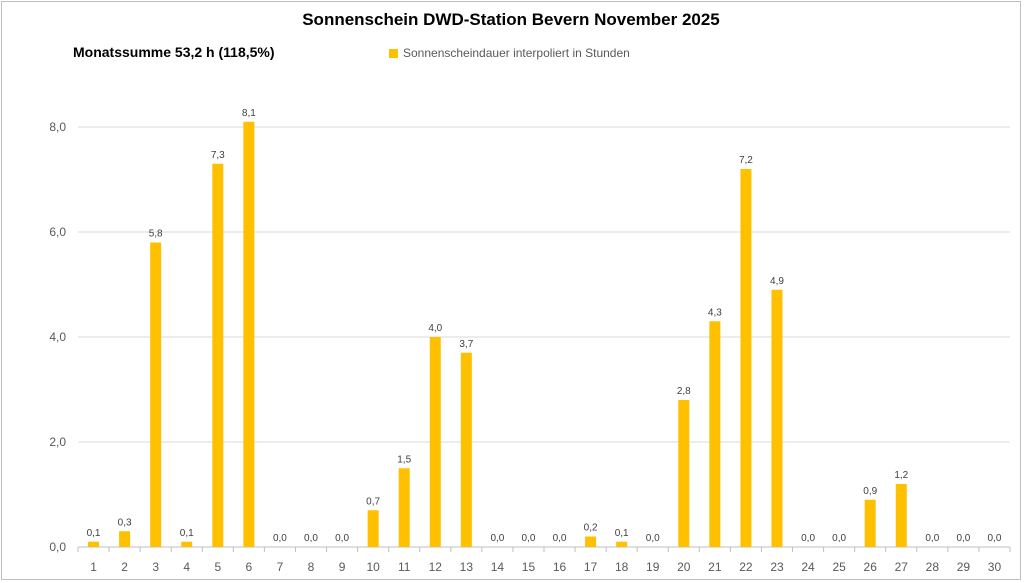 The width and height of the screenshot is (1024, 583). I want to click on x-tick-label: 19, so click(653, 567).